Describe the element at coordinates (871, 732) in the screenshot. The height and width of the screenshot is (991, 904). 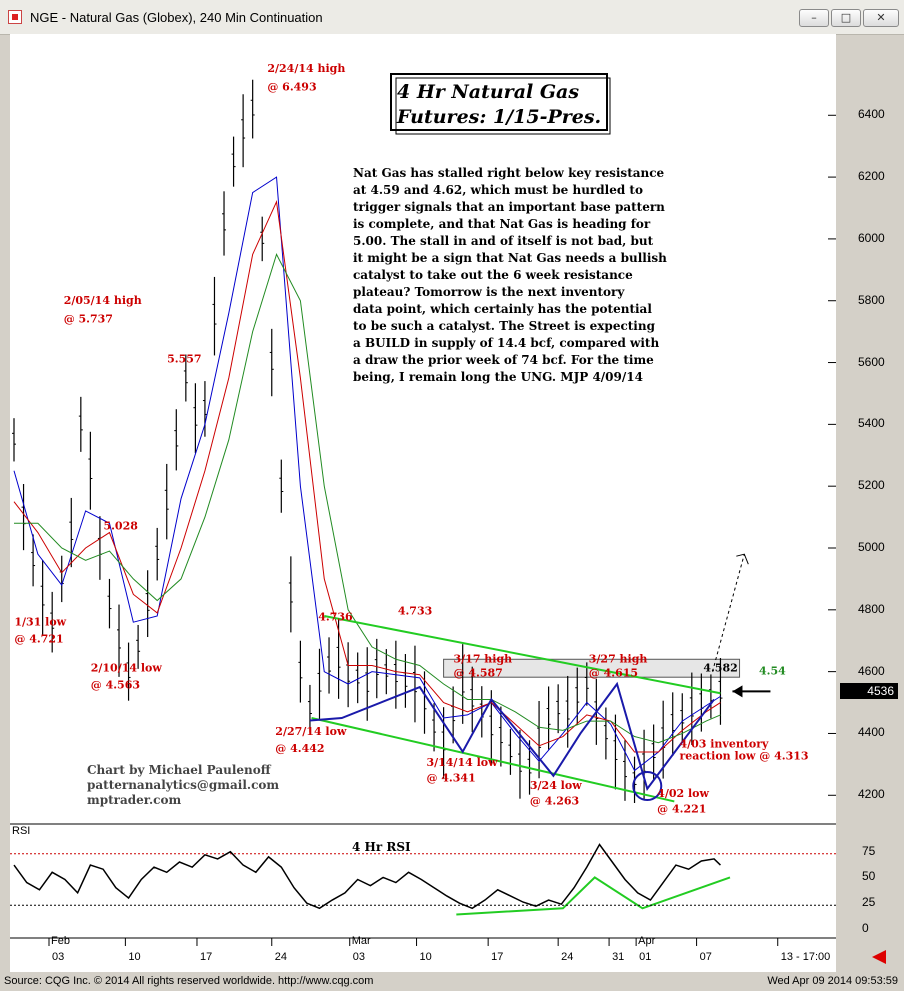
I see `price-tick-label: 4400` at that location.